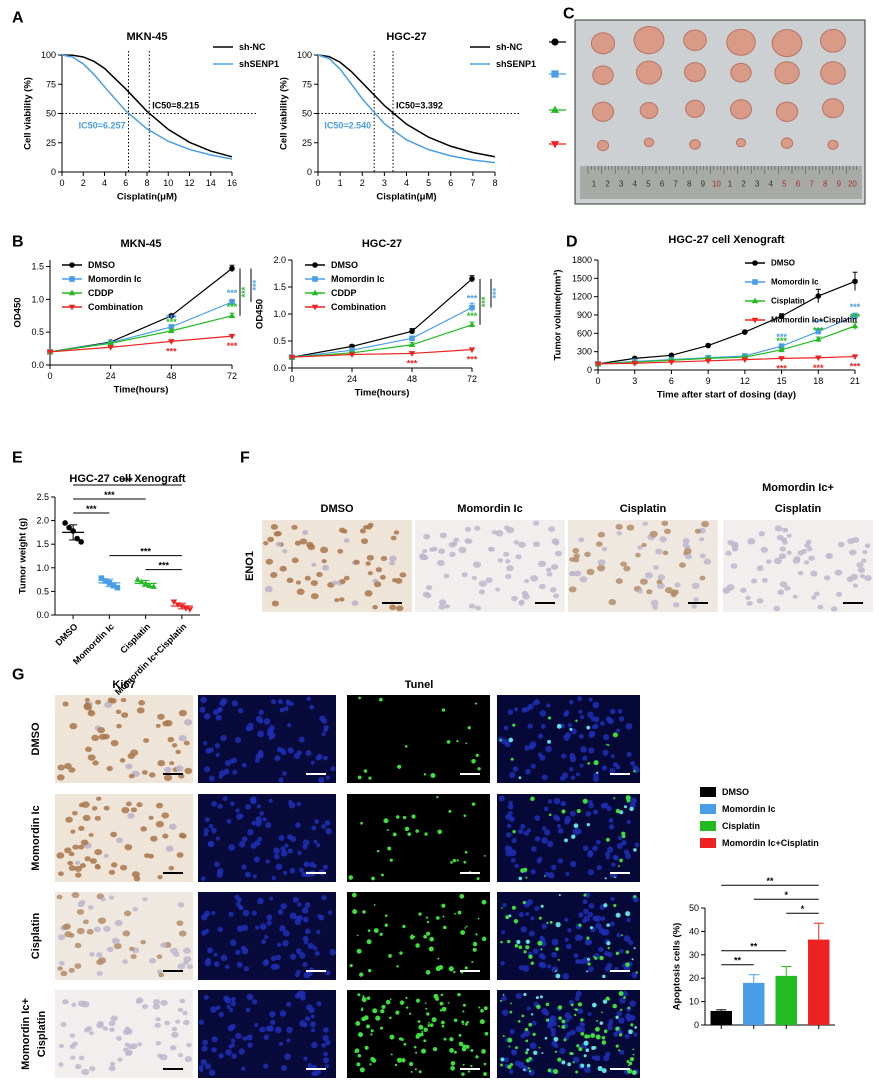 The width and height of the screenshot is (879, 1088). Describe the element at coordinates (337, 566) in the screenshot. I see `micrograph-background` at that location.